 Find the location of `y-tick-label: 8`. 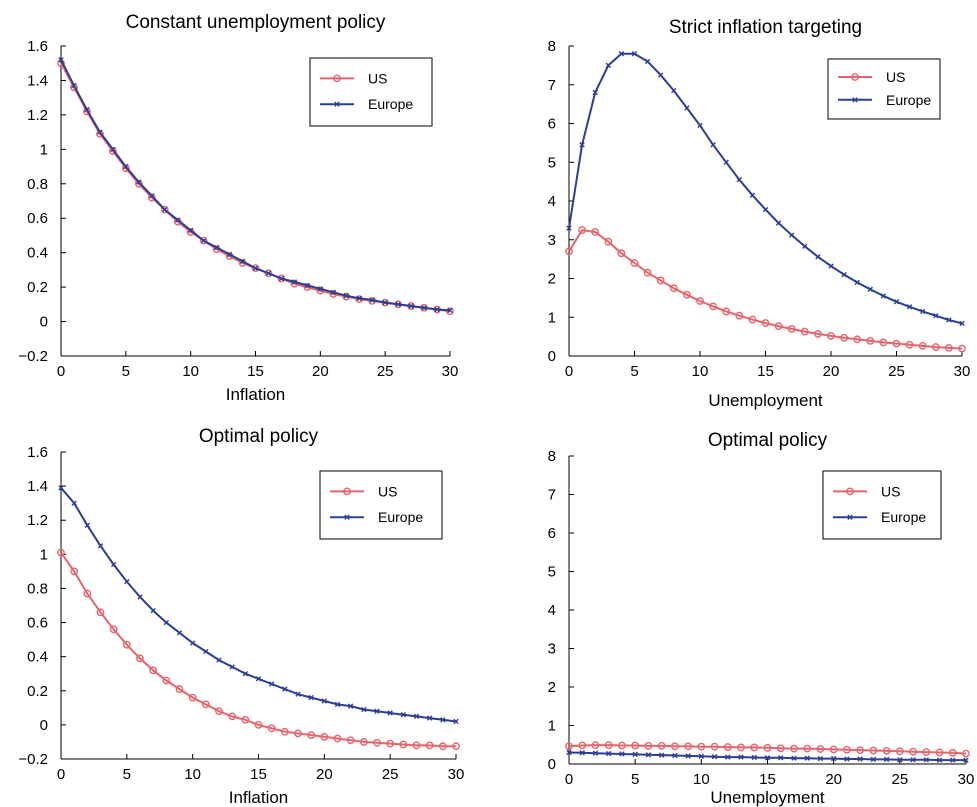

y-tick-label: 8 is located at coordinates (552, 46).